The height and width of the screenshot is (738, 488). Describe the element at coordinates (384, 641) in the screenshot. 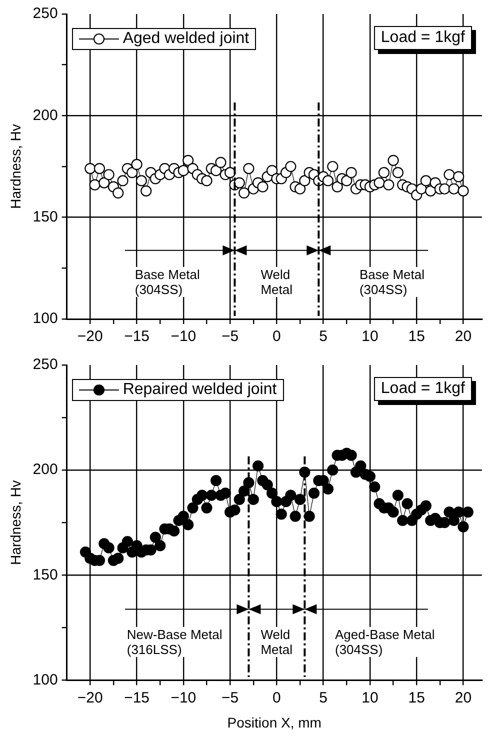

I see `annotation: Aged-Base Metal (304SS)` at that location.